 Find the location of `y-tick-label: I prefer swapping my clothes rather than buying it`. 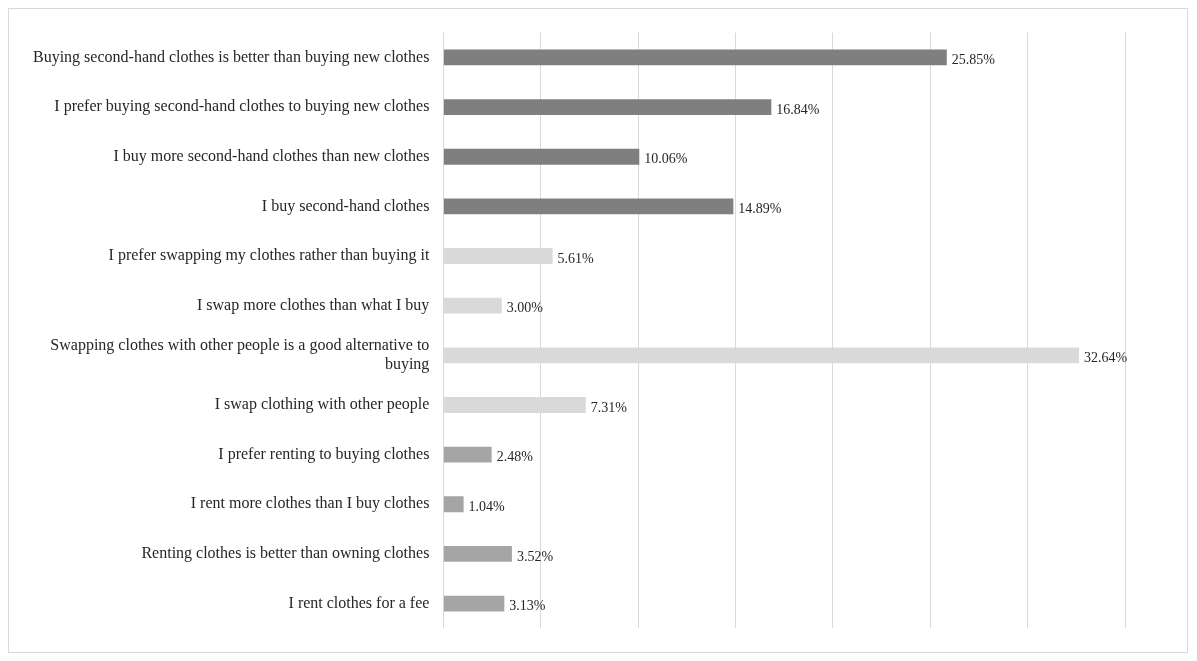

y-tick-label: I prefer swapping my clothes rather than buying it is located at coordinates (269, 255).